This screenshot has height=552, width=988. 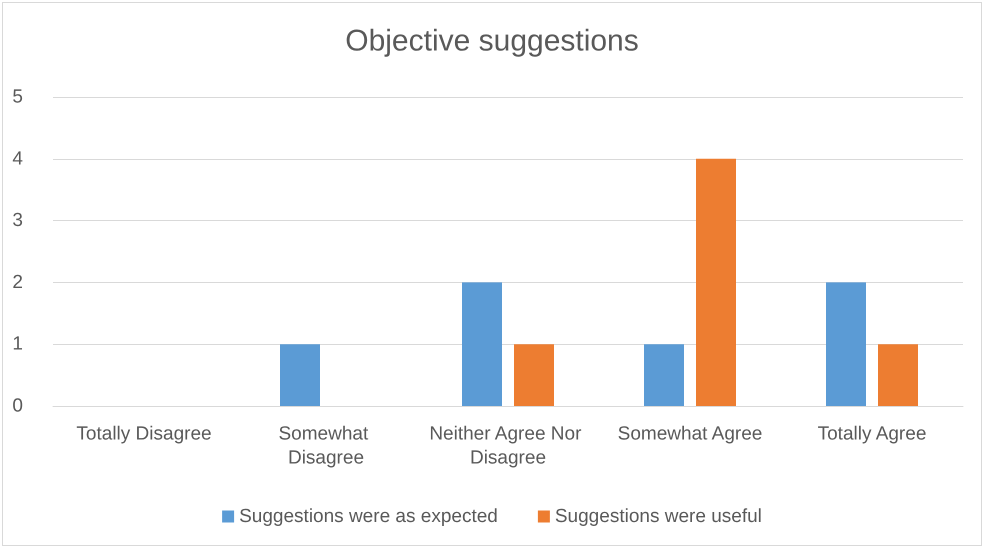 I want to click on y-tick-label: 5, so click(x=17, y=97).